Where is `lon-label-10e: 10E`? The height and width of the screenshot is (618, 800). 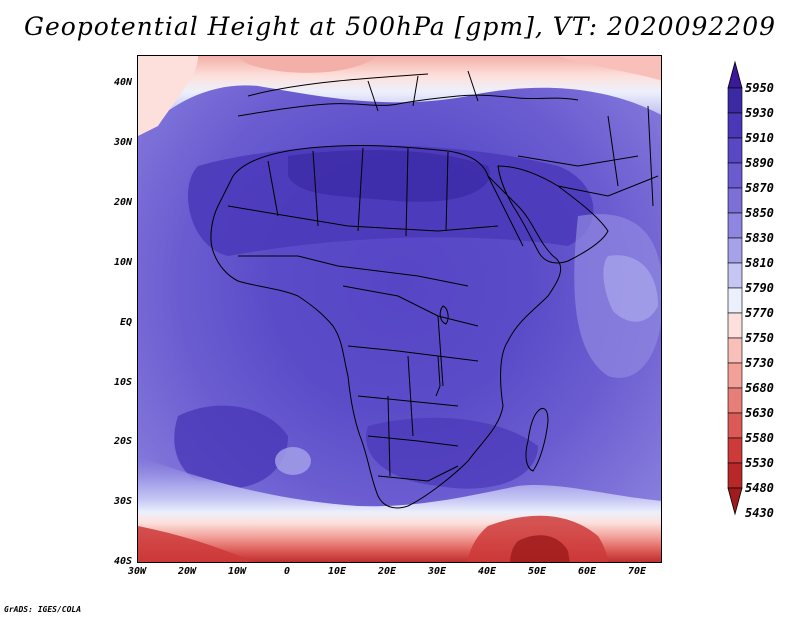
lon-label-10e: 10E is located at coordinates (337, 571).